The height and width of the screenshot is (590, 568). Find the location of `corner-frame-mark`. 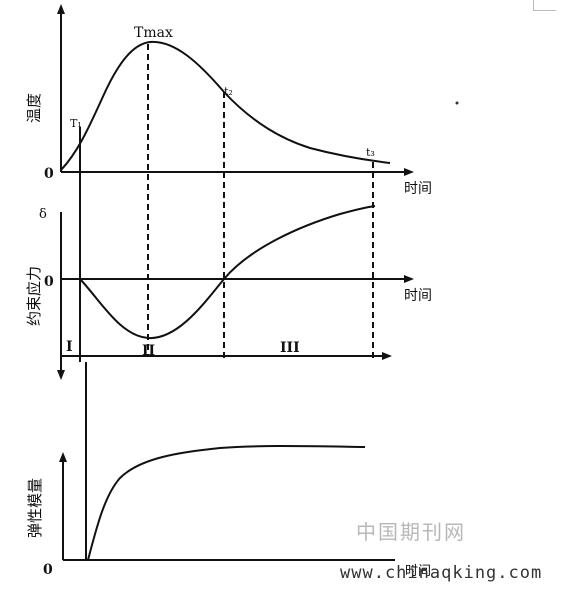

corner-frame-mark is located at coordinates (544, 5).